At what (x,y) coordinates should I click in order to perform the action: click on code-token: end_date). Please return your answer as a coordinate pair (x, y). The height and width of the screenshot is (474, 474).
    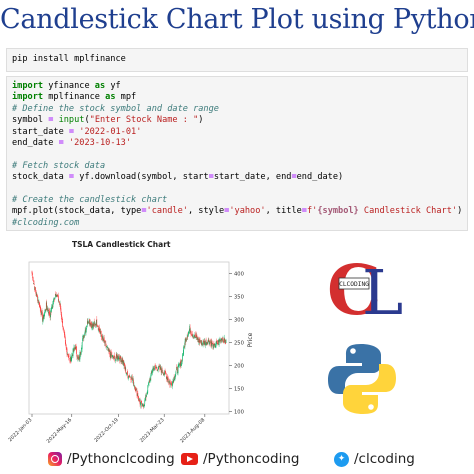
    Looking at the image, I should click on (320, 177).